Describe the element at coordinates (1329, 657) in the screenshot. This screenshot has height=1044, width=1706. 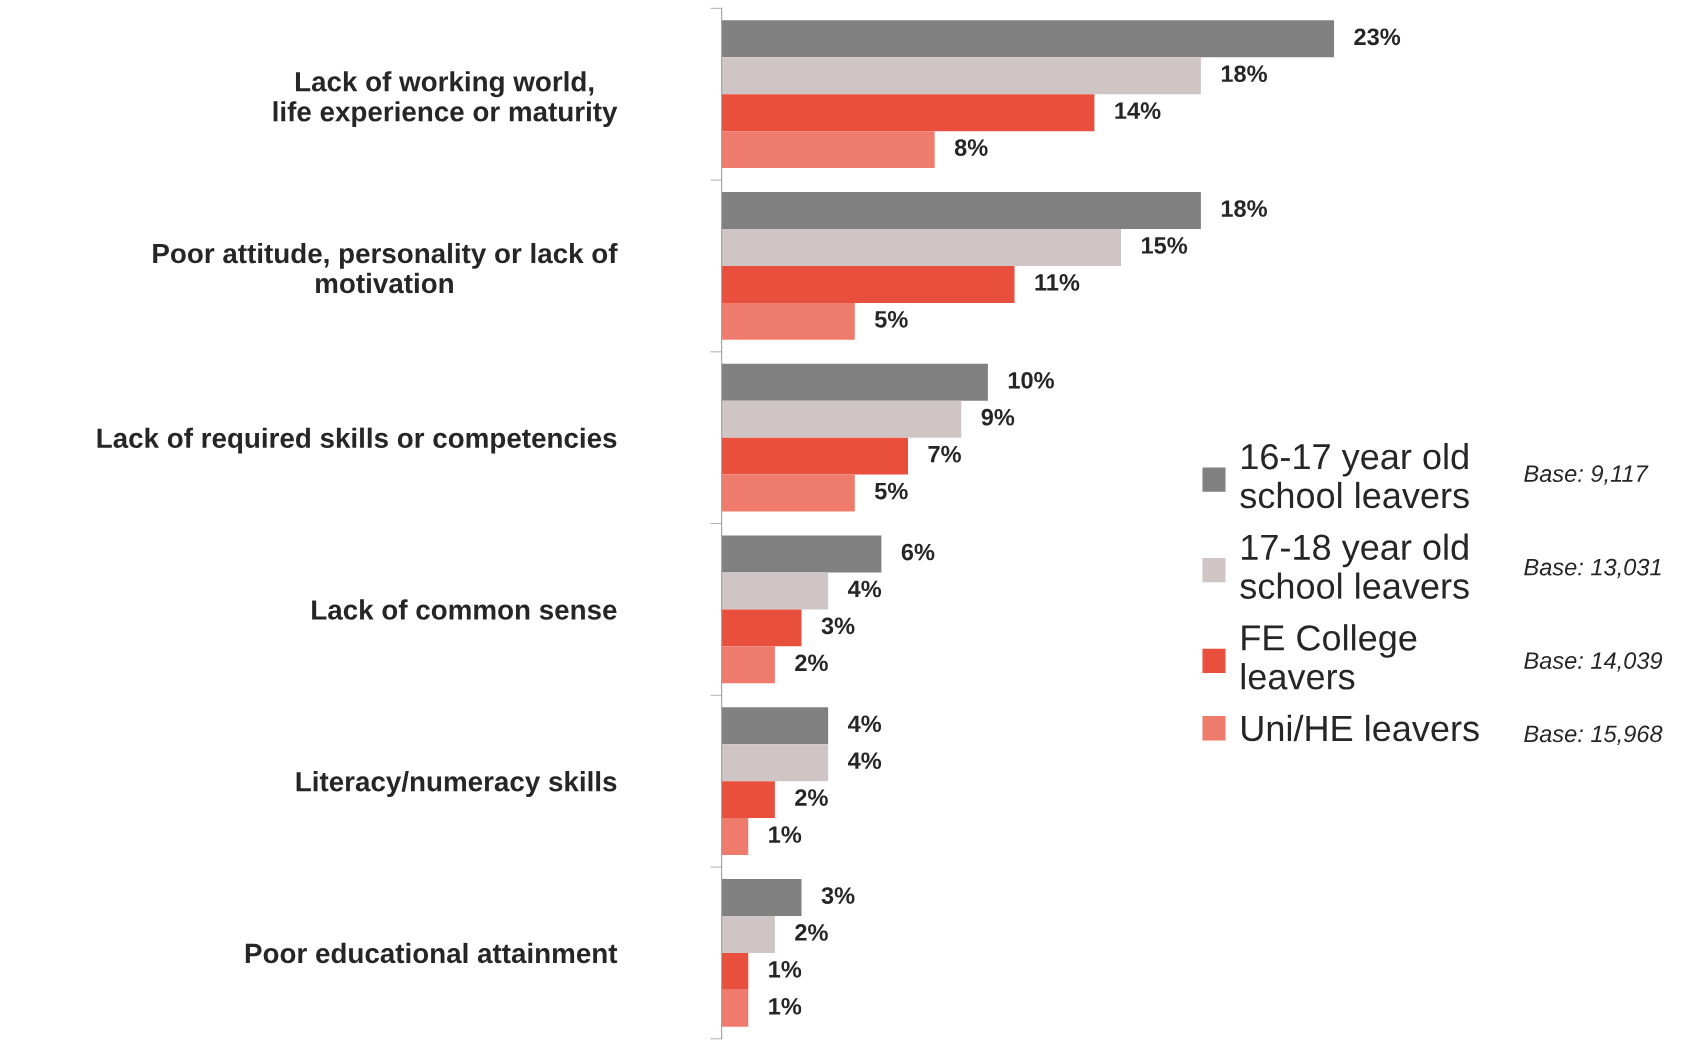
I see `legend-label: FE College leavers` at that location.